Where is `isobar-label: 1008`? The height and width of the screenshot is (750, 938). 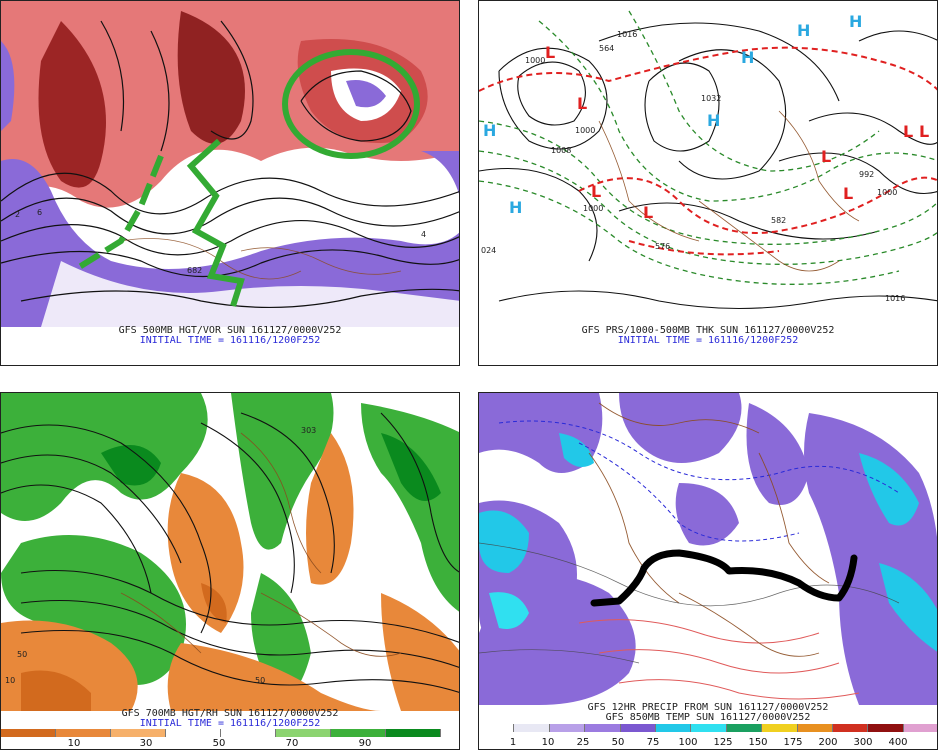 isobar-label: 1008 is located at coordinates (561, 150).